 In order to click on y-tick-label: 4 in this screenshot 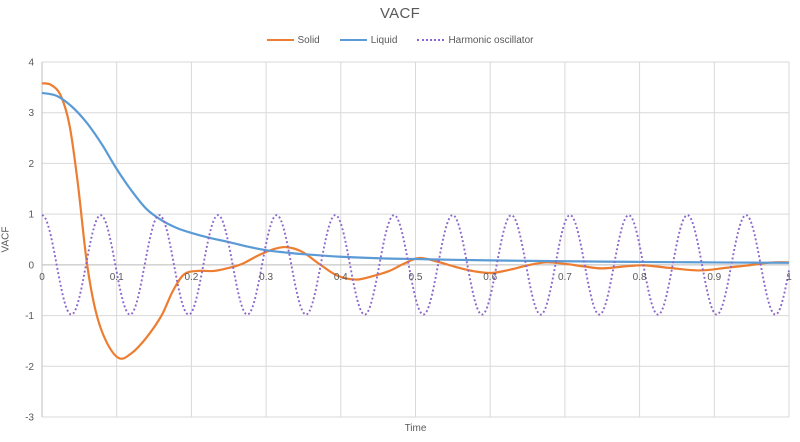, I will do `click(31, 63)`.